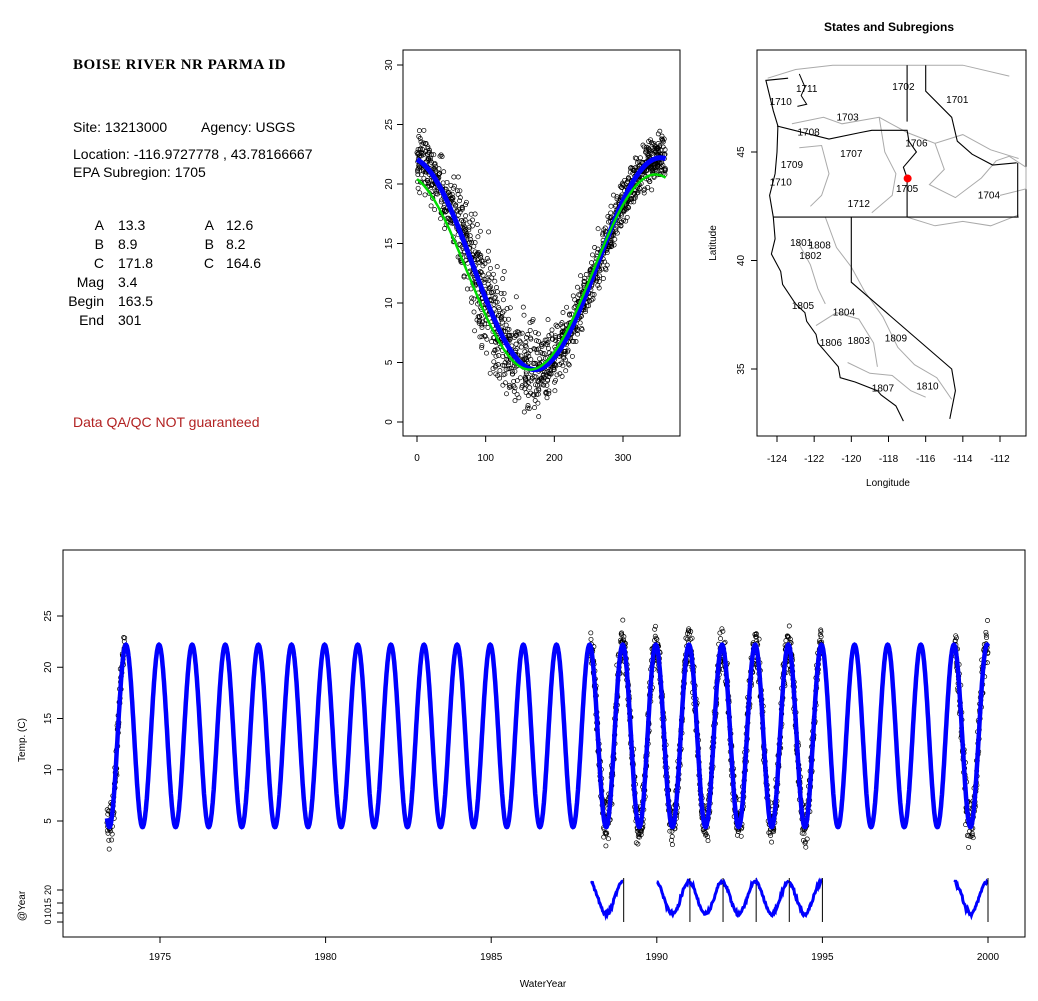  Describe the element at coordinates (541, 272) in the screenshot. I see `green-fit-curve` at that location.